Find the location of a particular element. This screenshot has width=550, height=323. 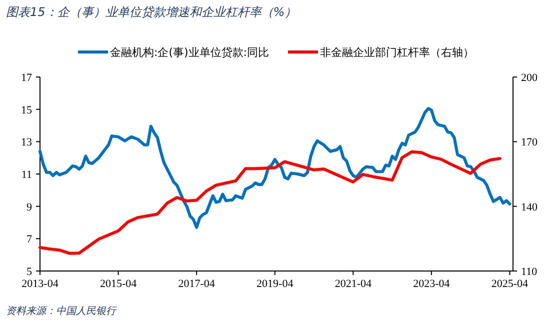

y2-tick-label: 200 is located at coordinates (529, 78).